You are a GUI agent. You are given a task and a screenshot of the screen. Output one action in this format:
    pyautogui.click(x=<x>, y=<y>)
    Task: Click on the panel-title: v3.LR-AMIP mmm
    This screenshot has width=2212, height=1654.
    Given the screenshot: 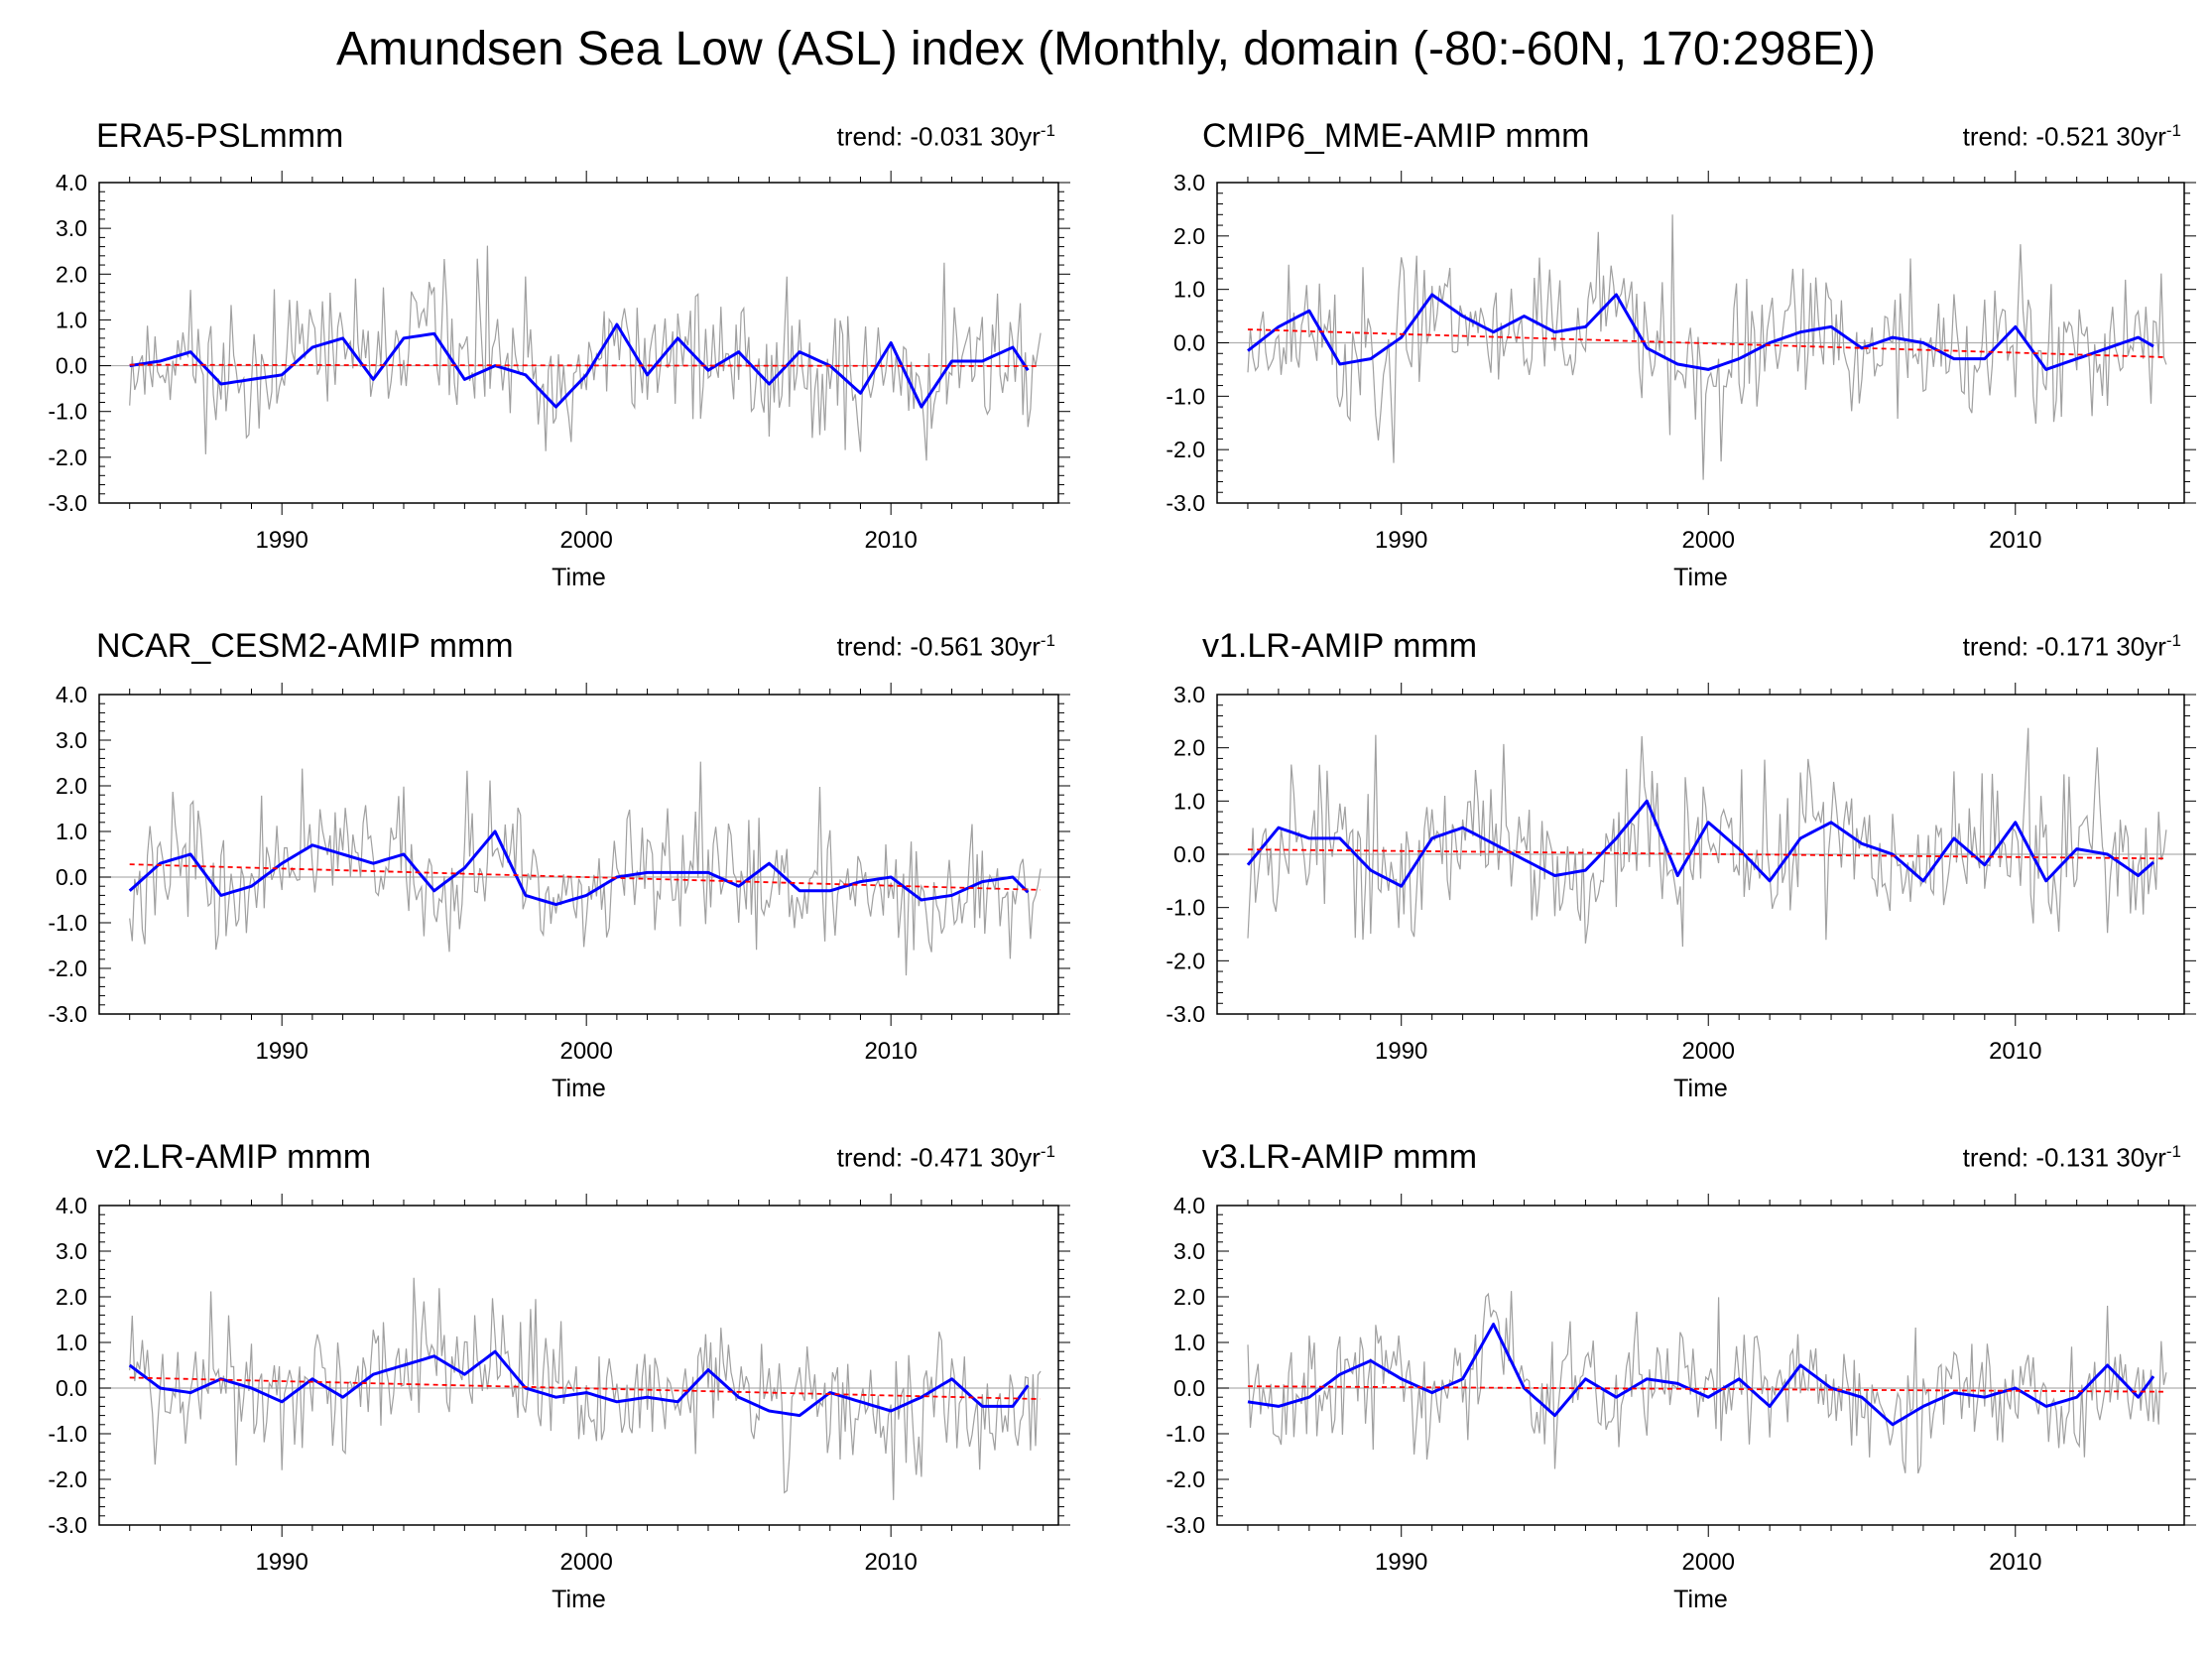 What is the action you would take?
    pyautogui.click(x=1340, y=1157)
    